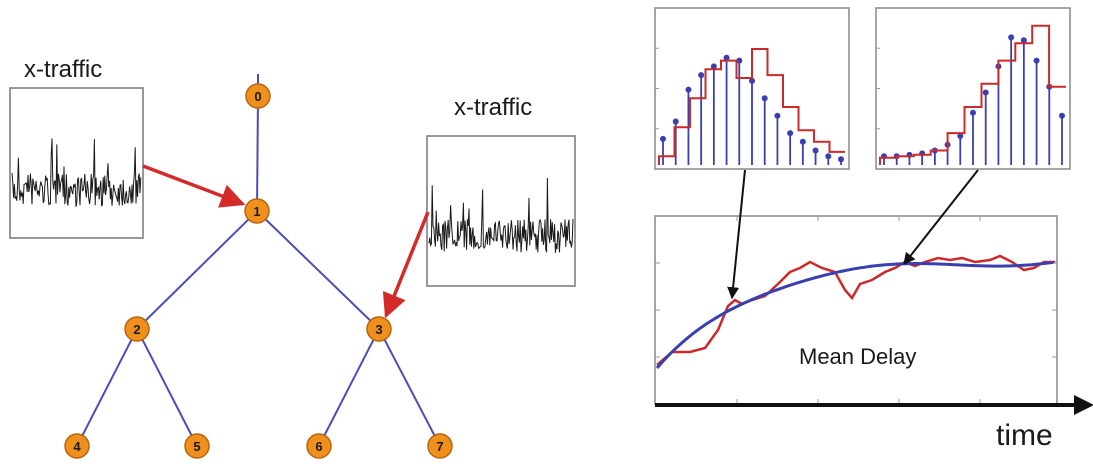 The width and height of the screenshot is (1093, 468). I want to click on tree-node-label: 6, so click(318, 446).